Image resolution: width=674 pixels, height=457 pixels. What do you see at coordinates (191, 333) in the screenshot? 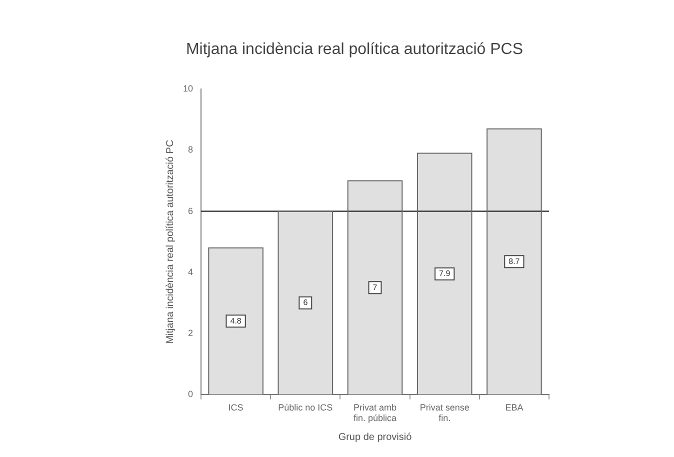
I see `y-tick-label: 2` at bounding box center [191, 333].